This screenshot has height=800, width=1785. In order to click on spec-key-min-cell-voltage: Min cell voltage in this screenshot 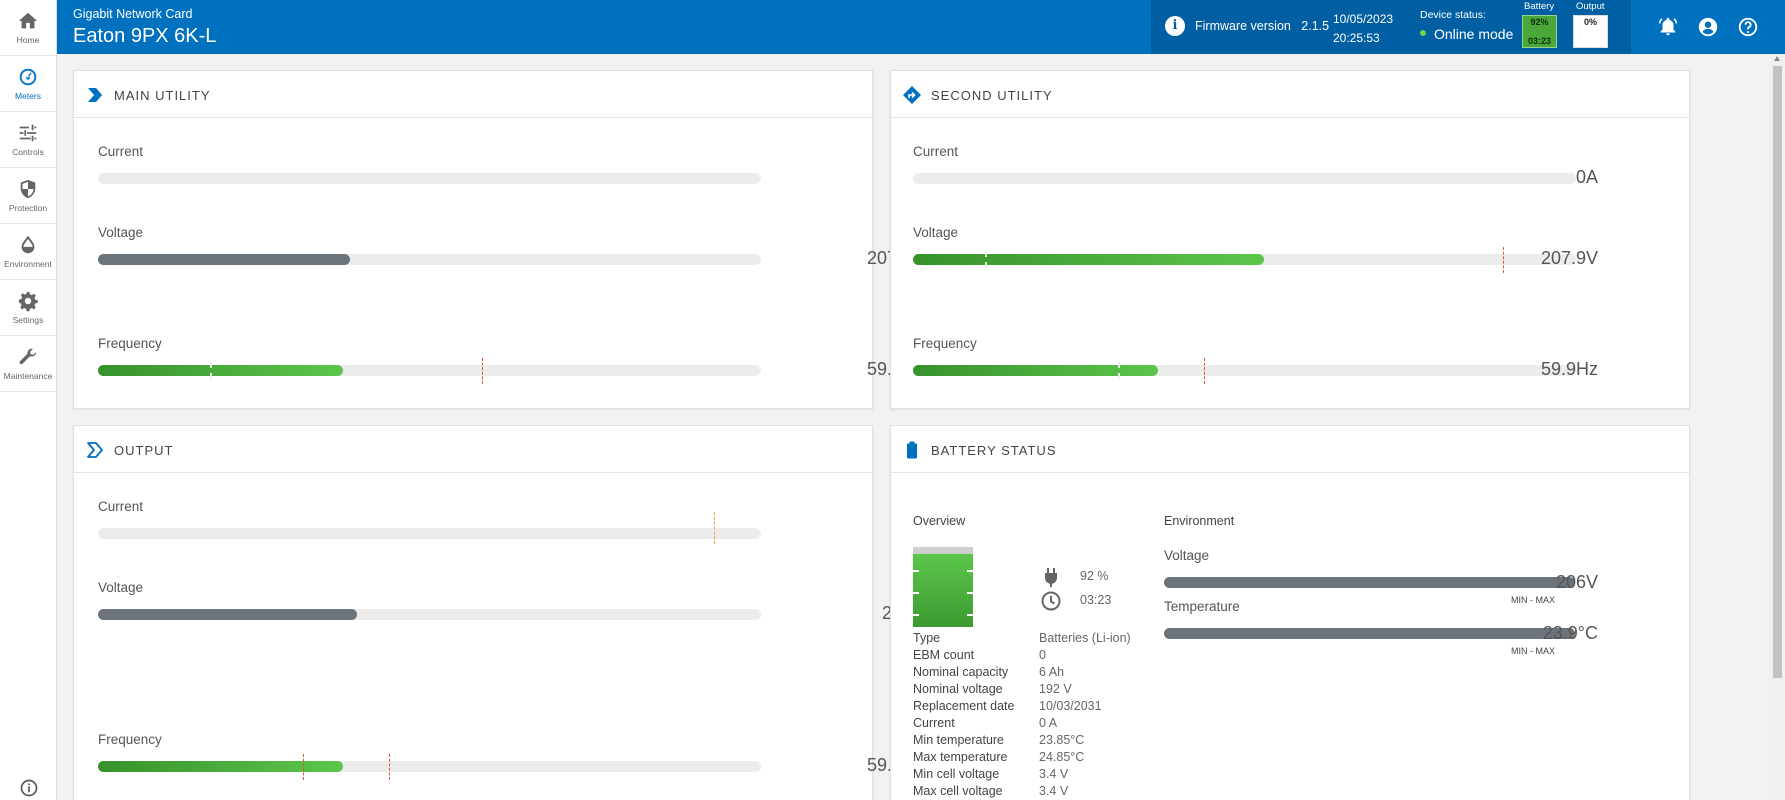, I will do `click(956, 774)`.